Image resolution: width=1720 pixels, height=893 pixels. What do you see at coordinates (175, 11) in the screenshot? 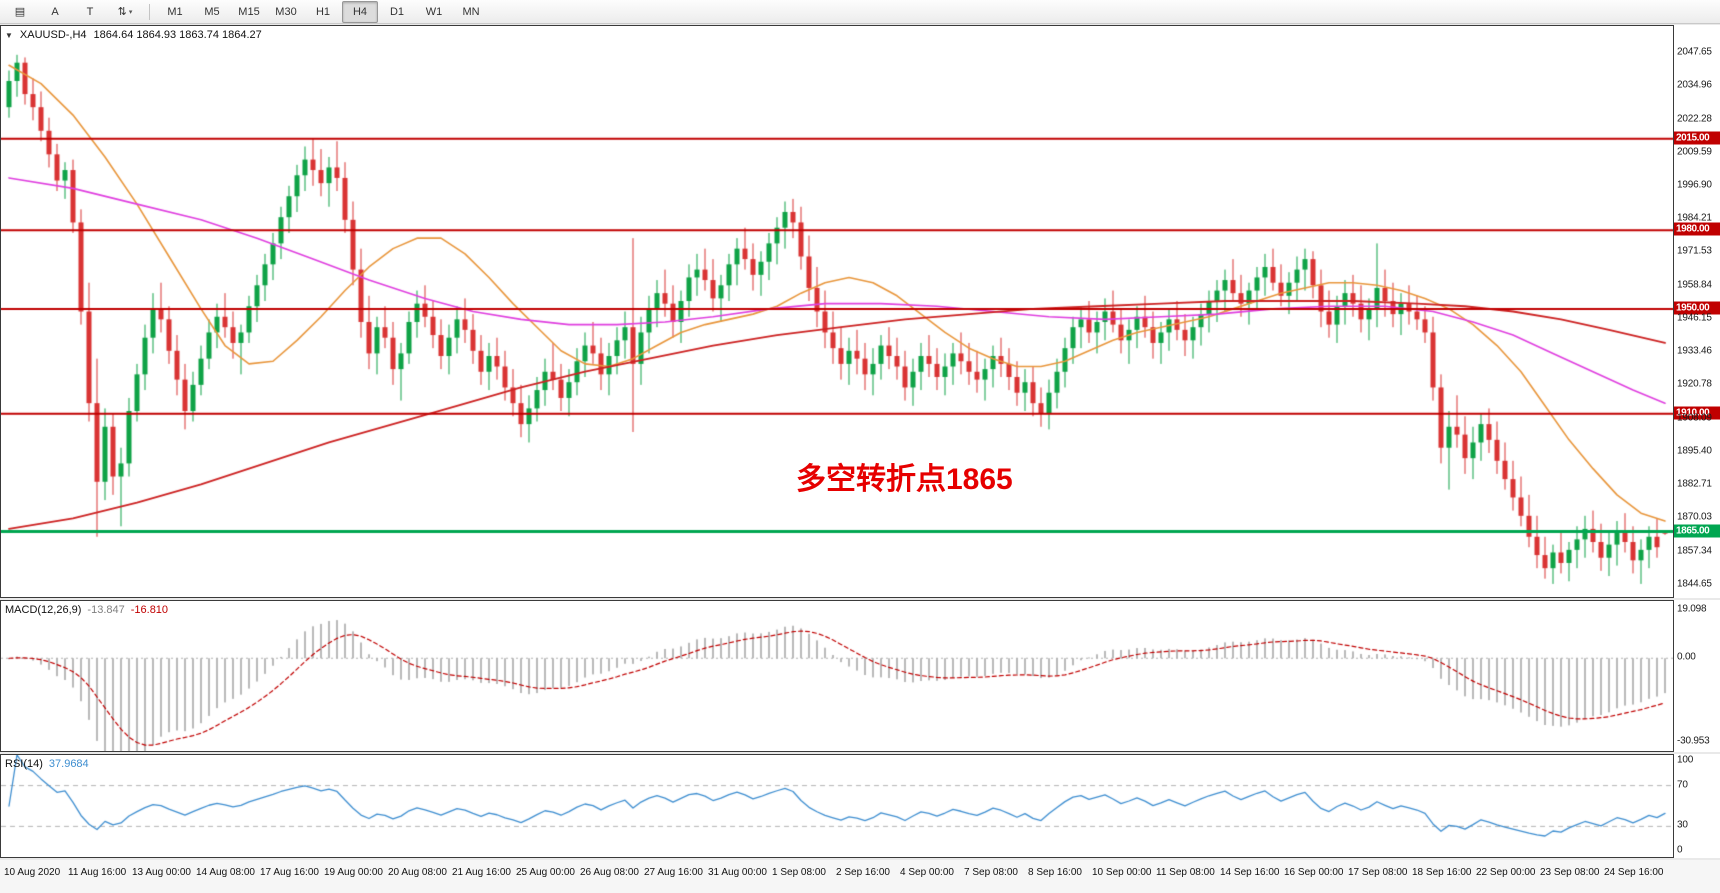
I see `timeframe-button-m1: M1` at bounding box center [175, 11].